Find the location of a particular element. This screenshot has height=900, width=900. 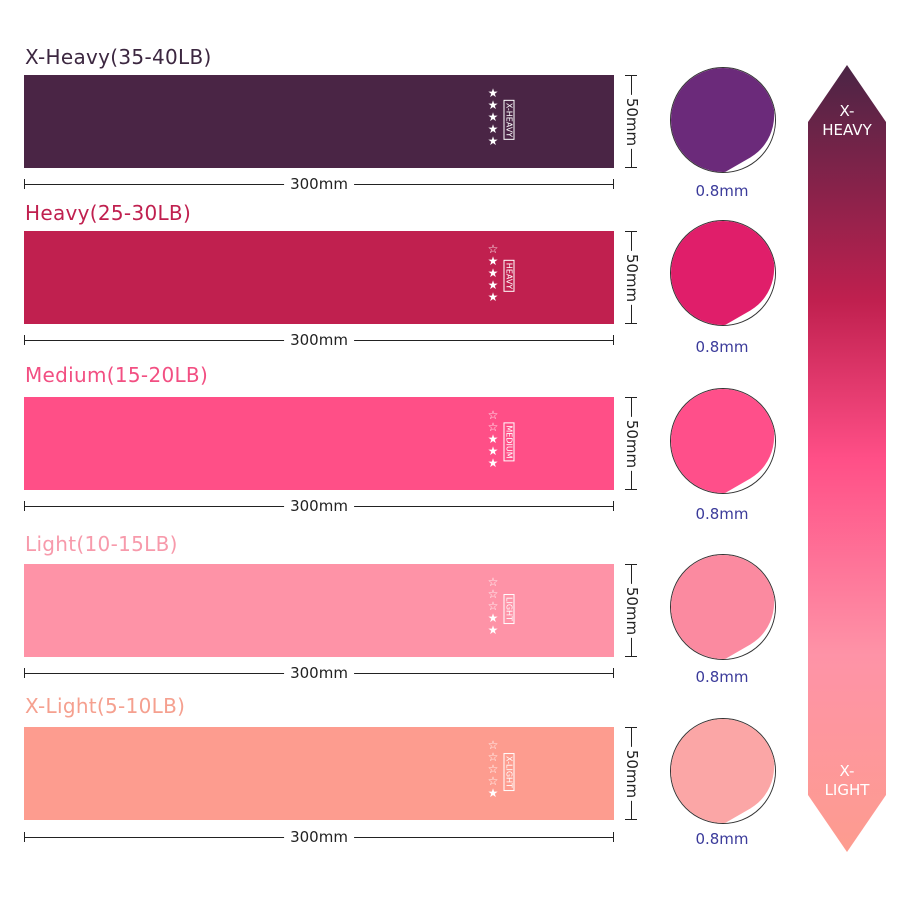

rating-stars: ☆ ☆ ☆ ☆ ★ is located at coordinates (493, 769).